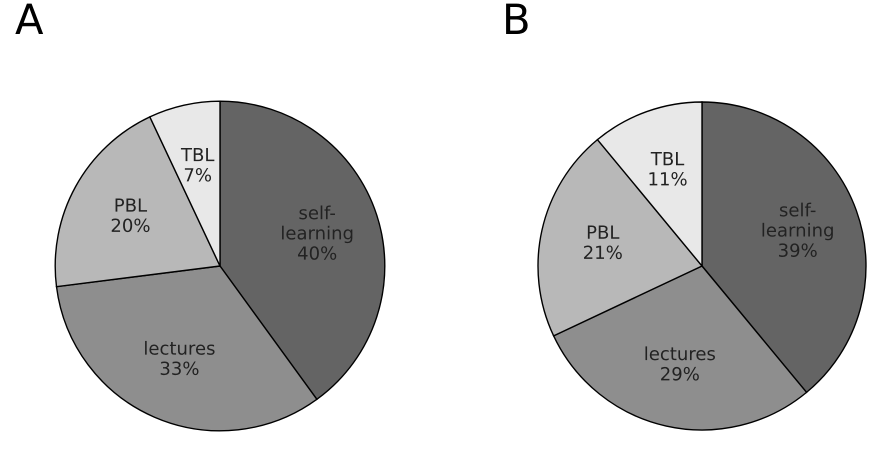 This screenshot has width=896, height=473. I want to click on chart-title: A, so click(29, 19).